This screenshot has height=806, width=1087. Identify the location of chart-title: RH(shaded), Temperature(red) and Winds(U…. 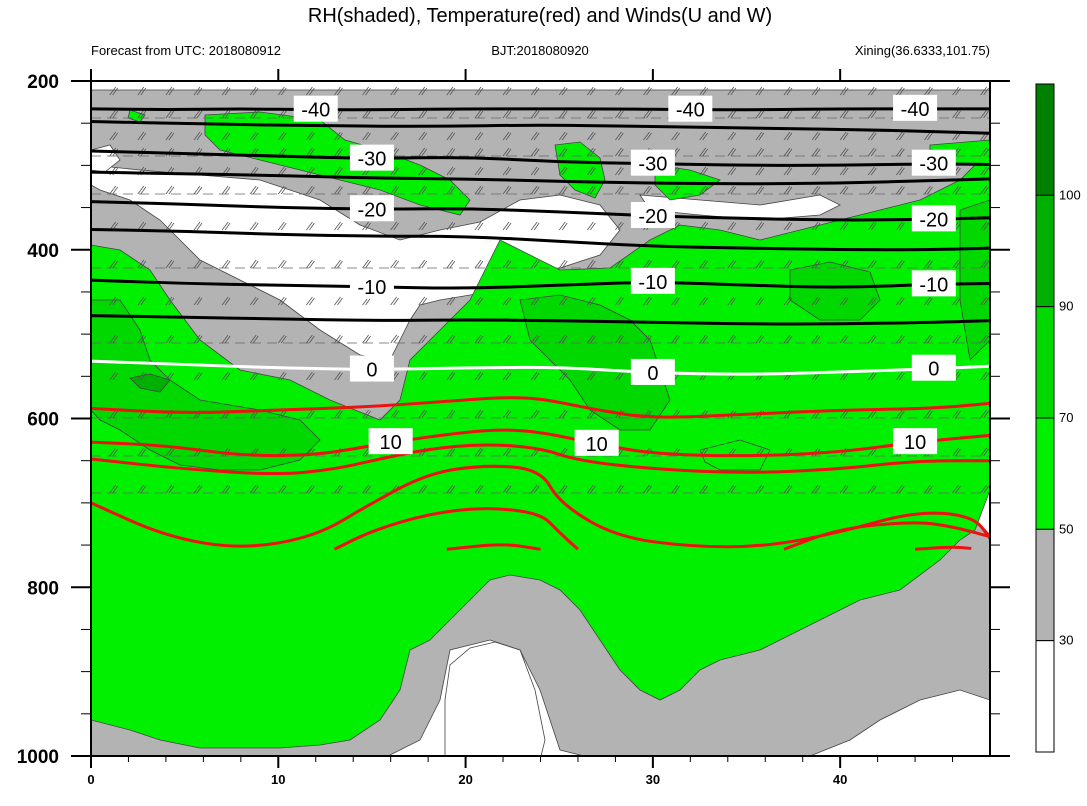
(540, 16).